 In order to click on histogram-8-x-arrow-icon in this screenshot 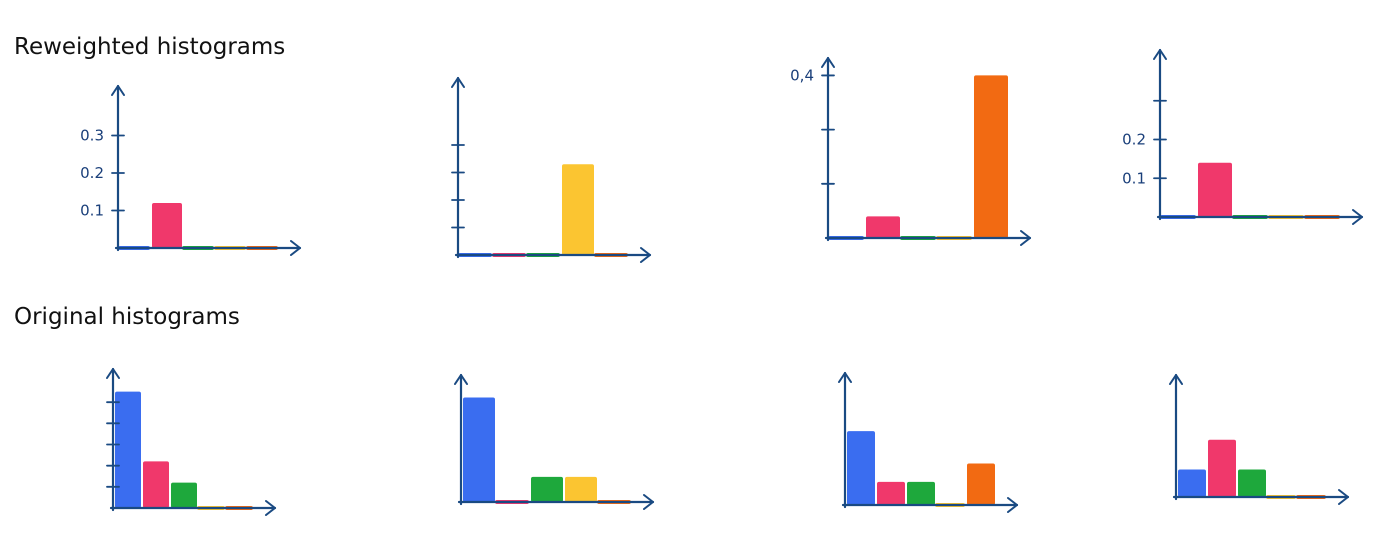, I will do `click(1343, 497)`.